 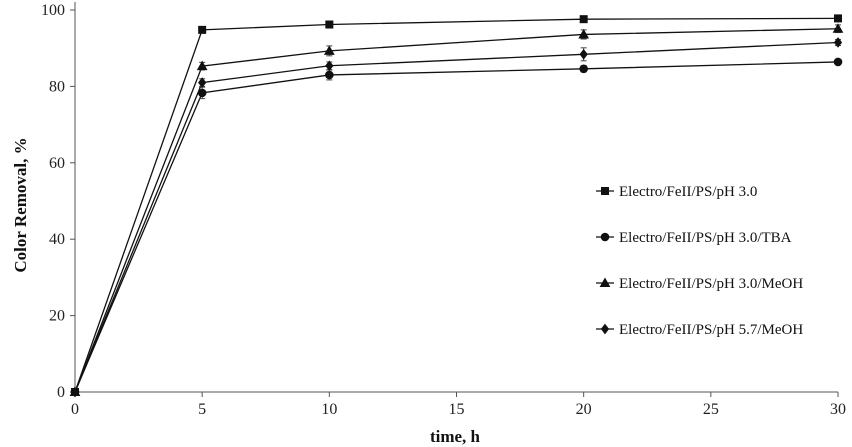 What do you see at coordinates (75, 409) in the screenshot?
I see `x-tick-label: 0` at bounding box center [75, 409].